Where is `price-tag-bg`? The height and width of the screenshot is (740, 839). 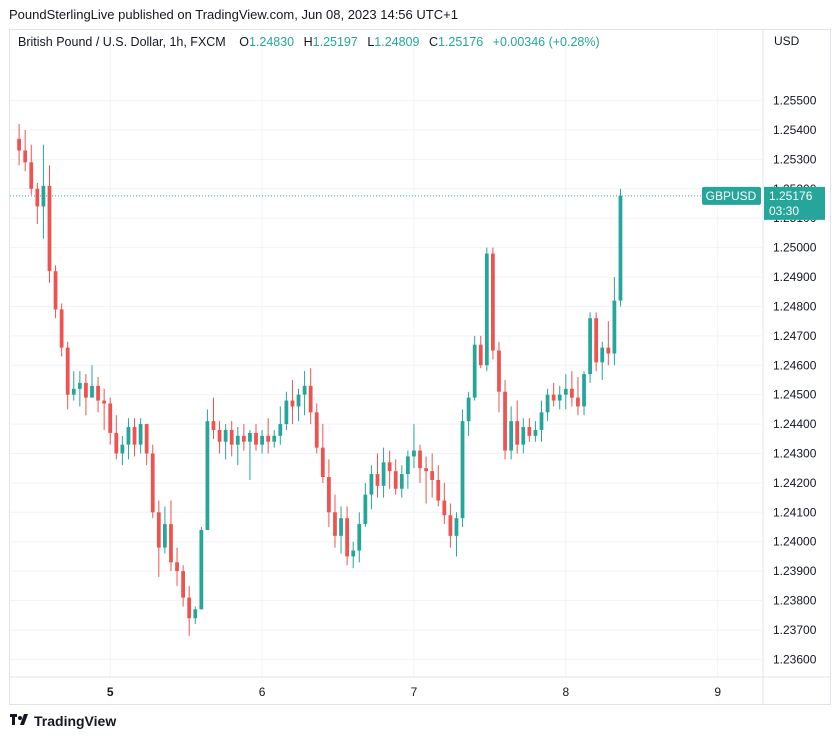 price-tag-bg is located at coordinates (794, 203).